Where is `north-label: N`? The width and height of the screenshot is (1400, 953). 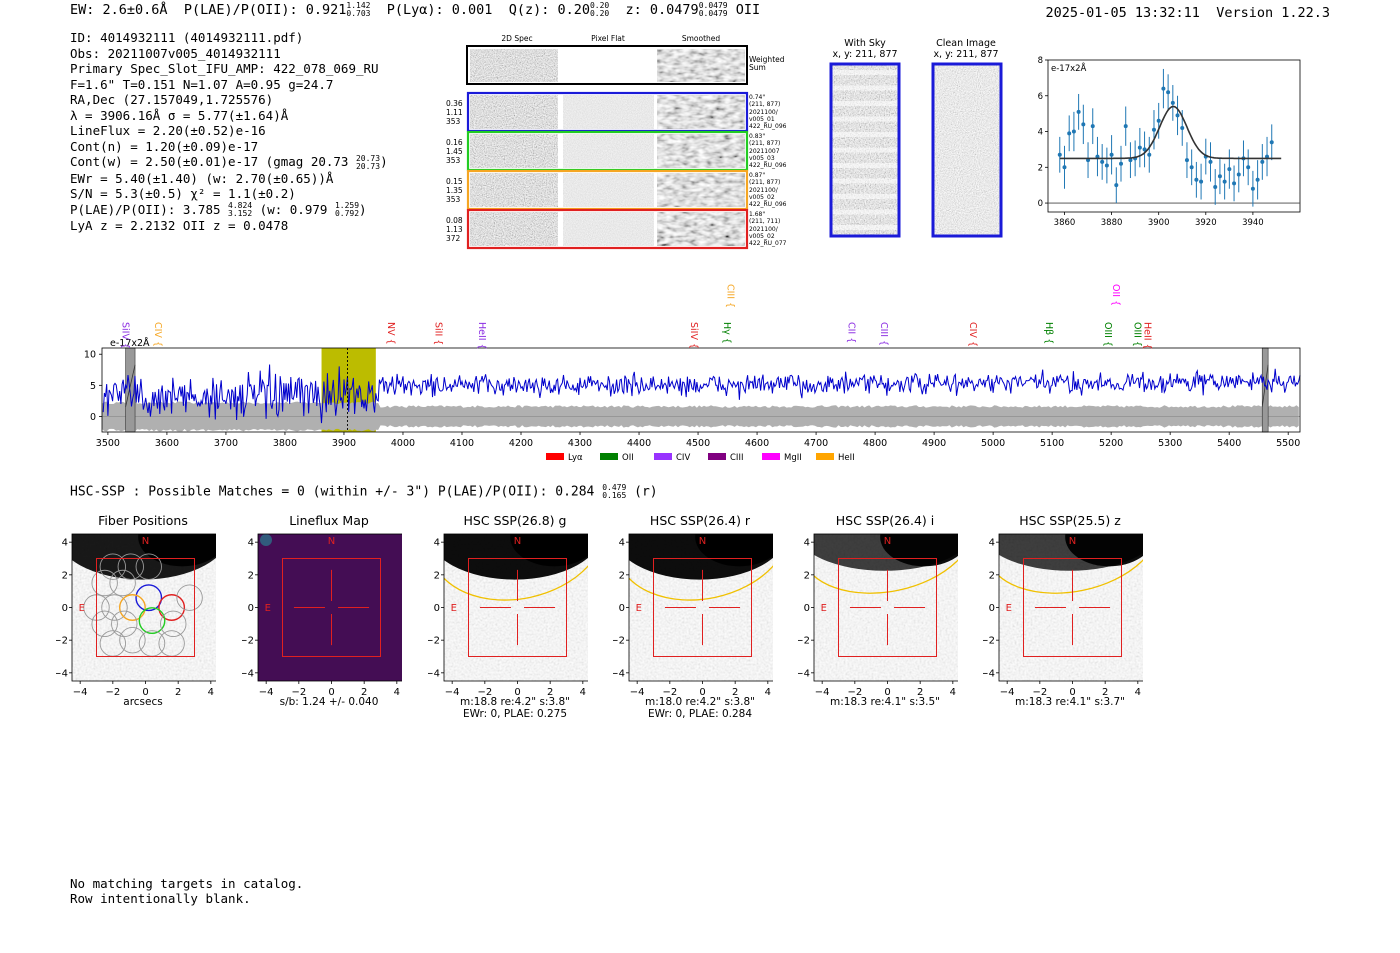 north-label: N is located at coordinates (145, 541).